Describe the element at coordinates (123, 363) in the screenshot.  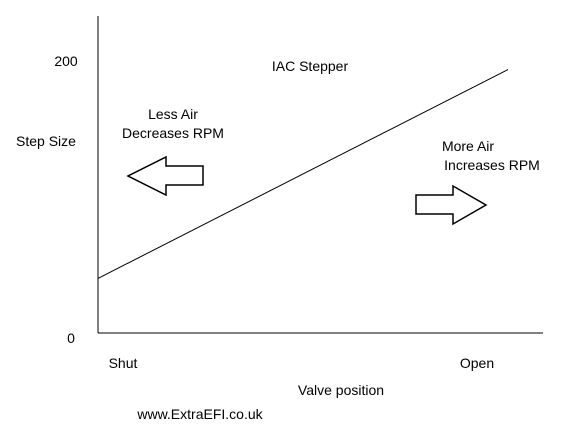
I see `x-tick-label-shut: Shut` at that location.